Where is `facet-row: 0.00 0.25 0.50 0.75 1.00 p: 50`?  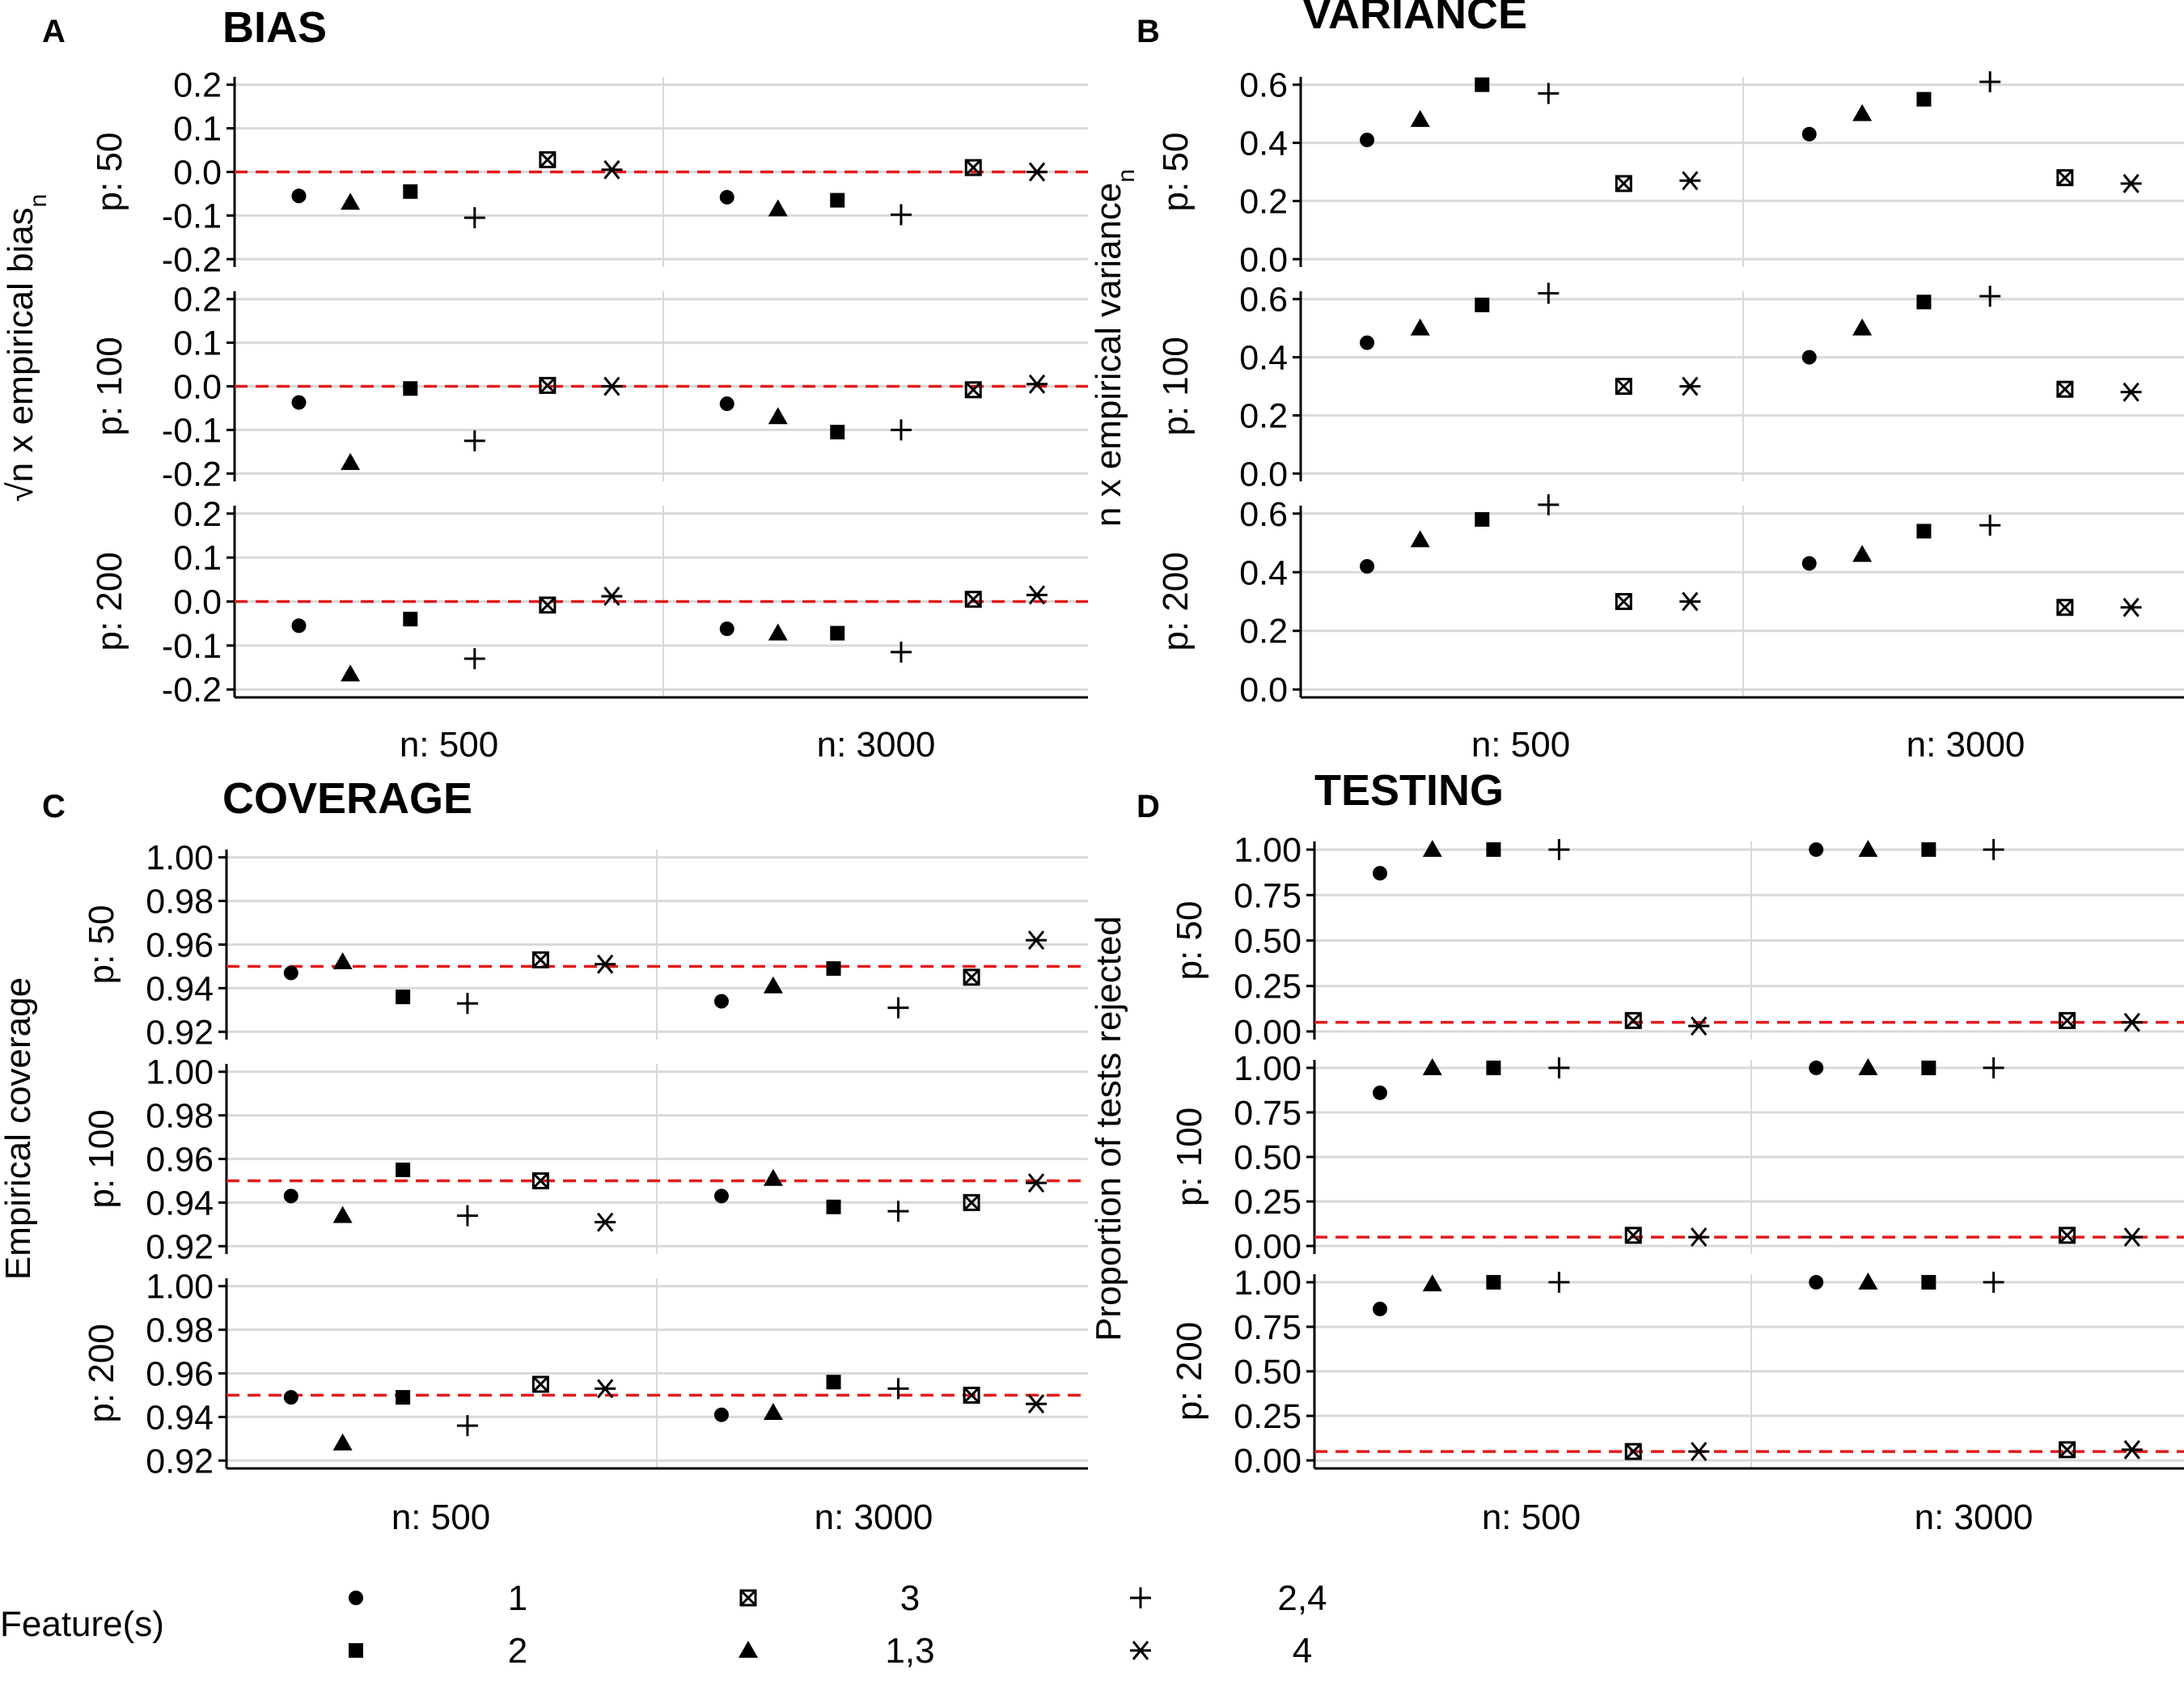 facet-row: 0.00 0.25 0.50 0.75 1.00 p: 50 is located at coordinates (1677, 942).